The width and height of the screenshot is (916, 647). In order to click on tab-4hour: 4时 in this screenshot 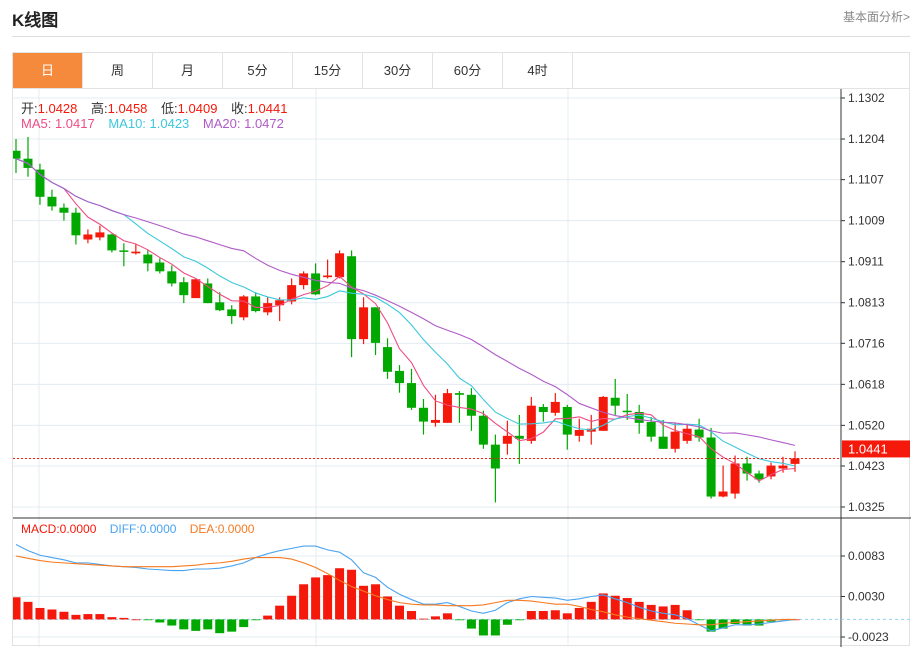, I will do `click(538, 71)`.